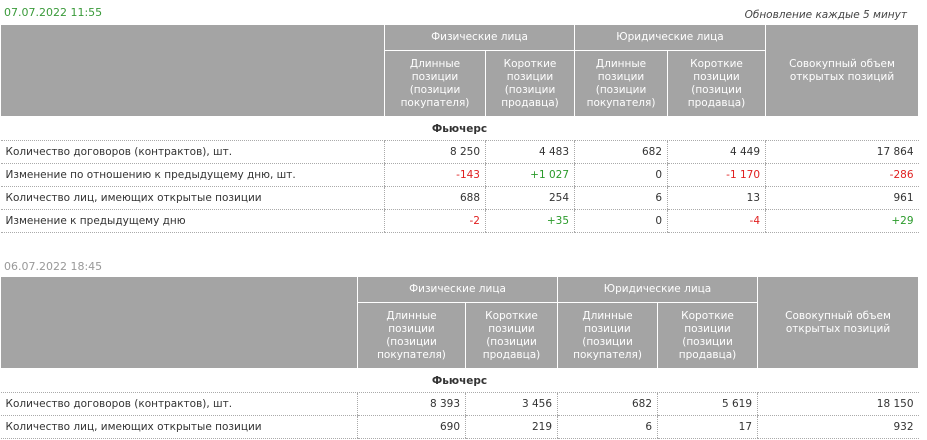 The image size is (927, 440). Describe the element at coordinates (716, 221) in the screenshot. I see `value-cell: -4` at that location.